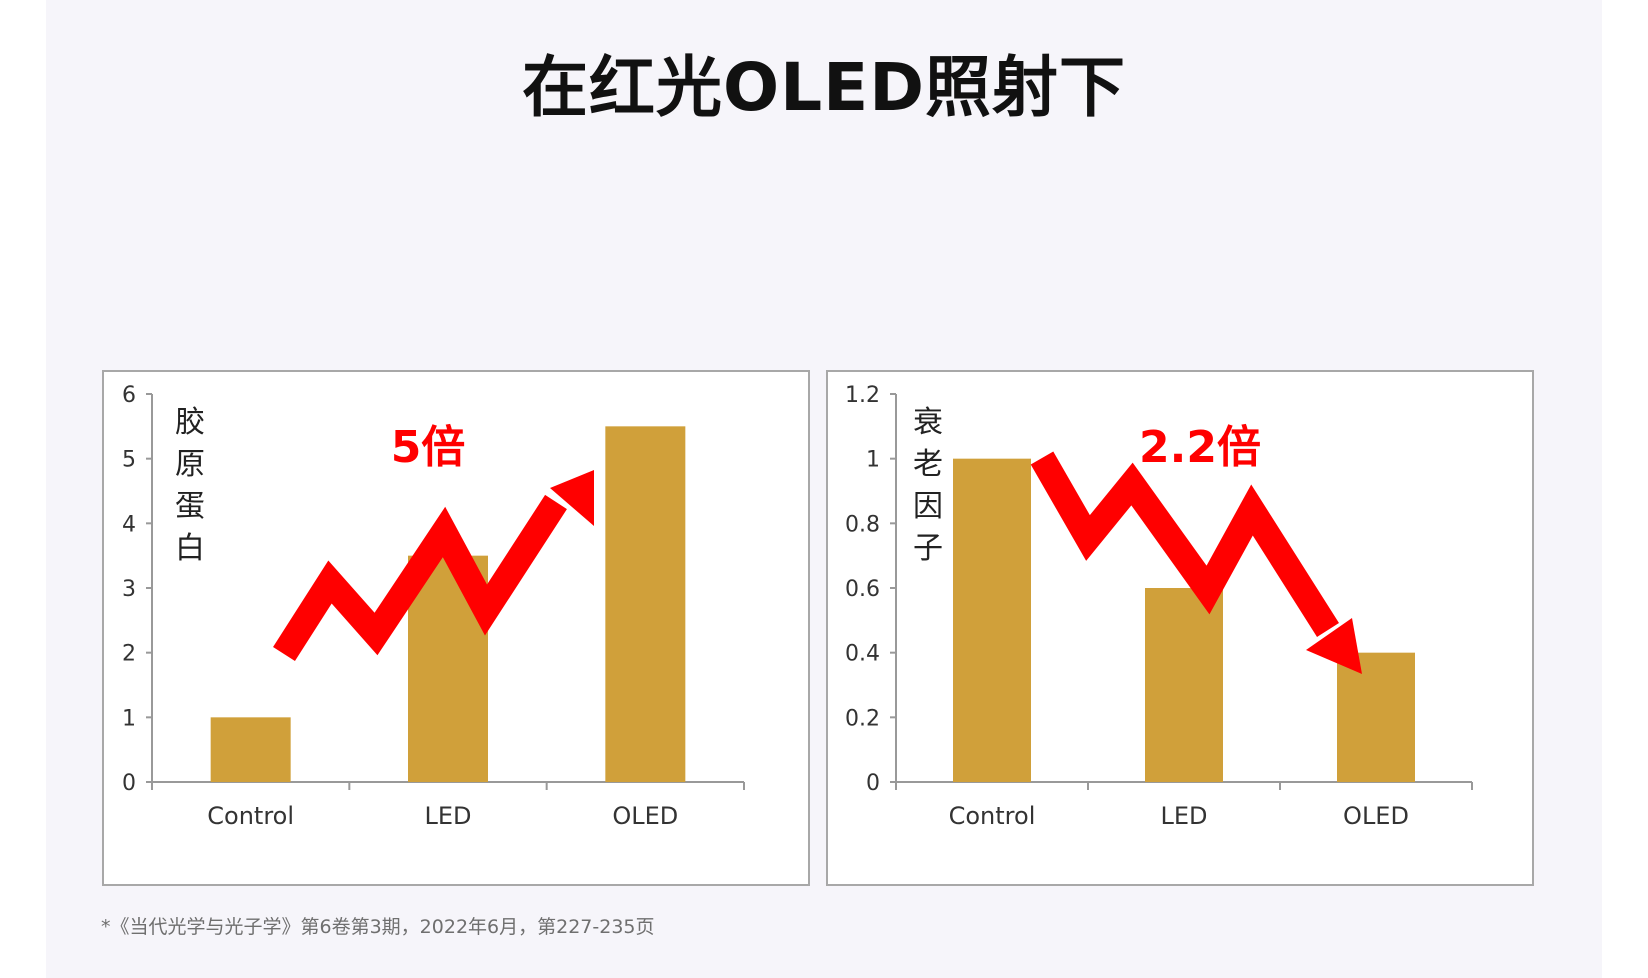 This screenshot has height=978, width=1648. What do you see at coordinates (928, 506) in the screenshot?
I see `y-axis-label-char-2: 因` at bounding box center [928, 506].